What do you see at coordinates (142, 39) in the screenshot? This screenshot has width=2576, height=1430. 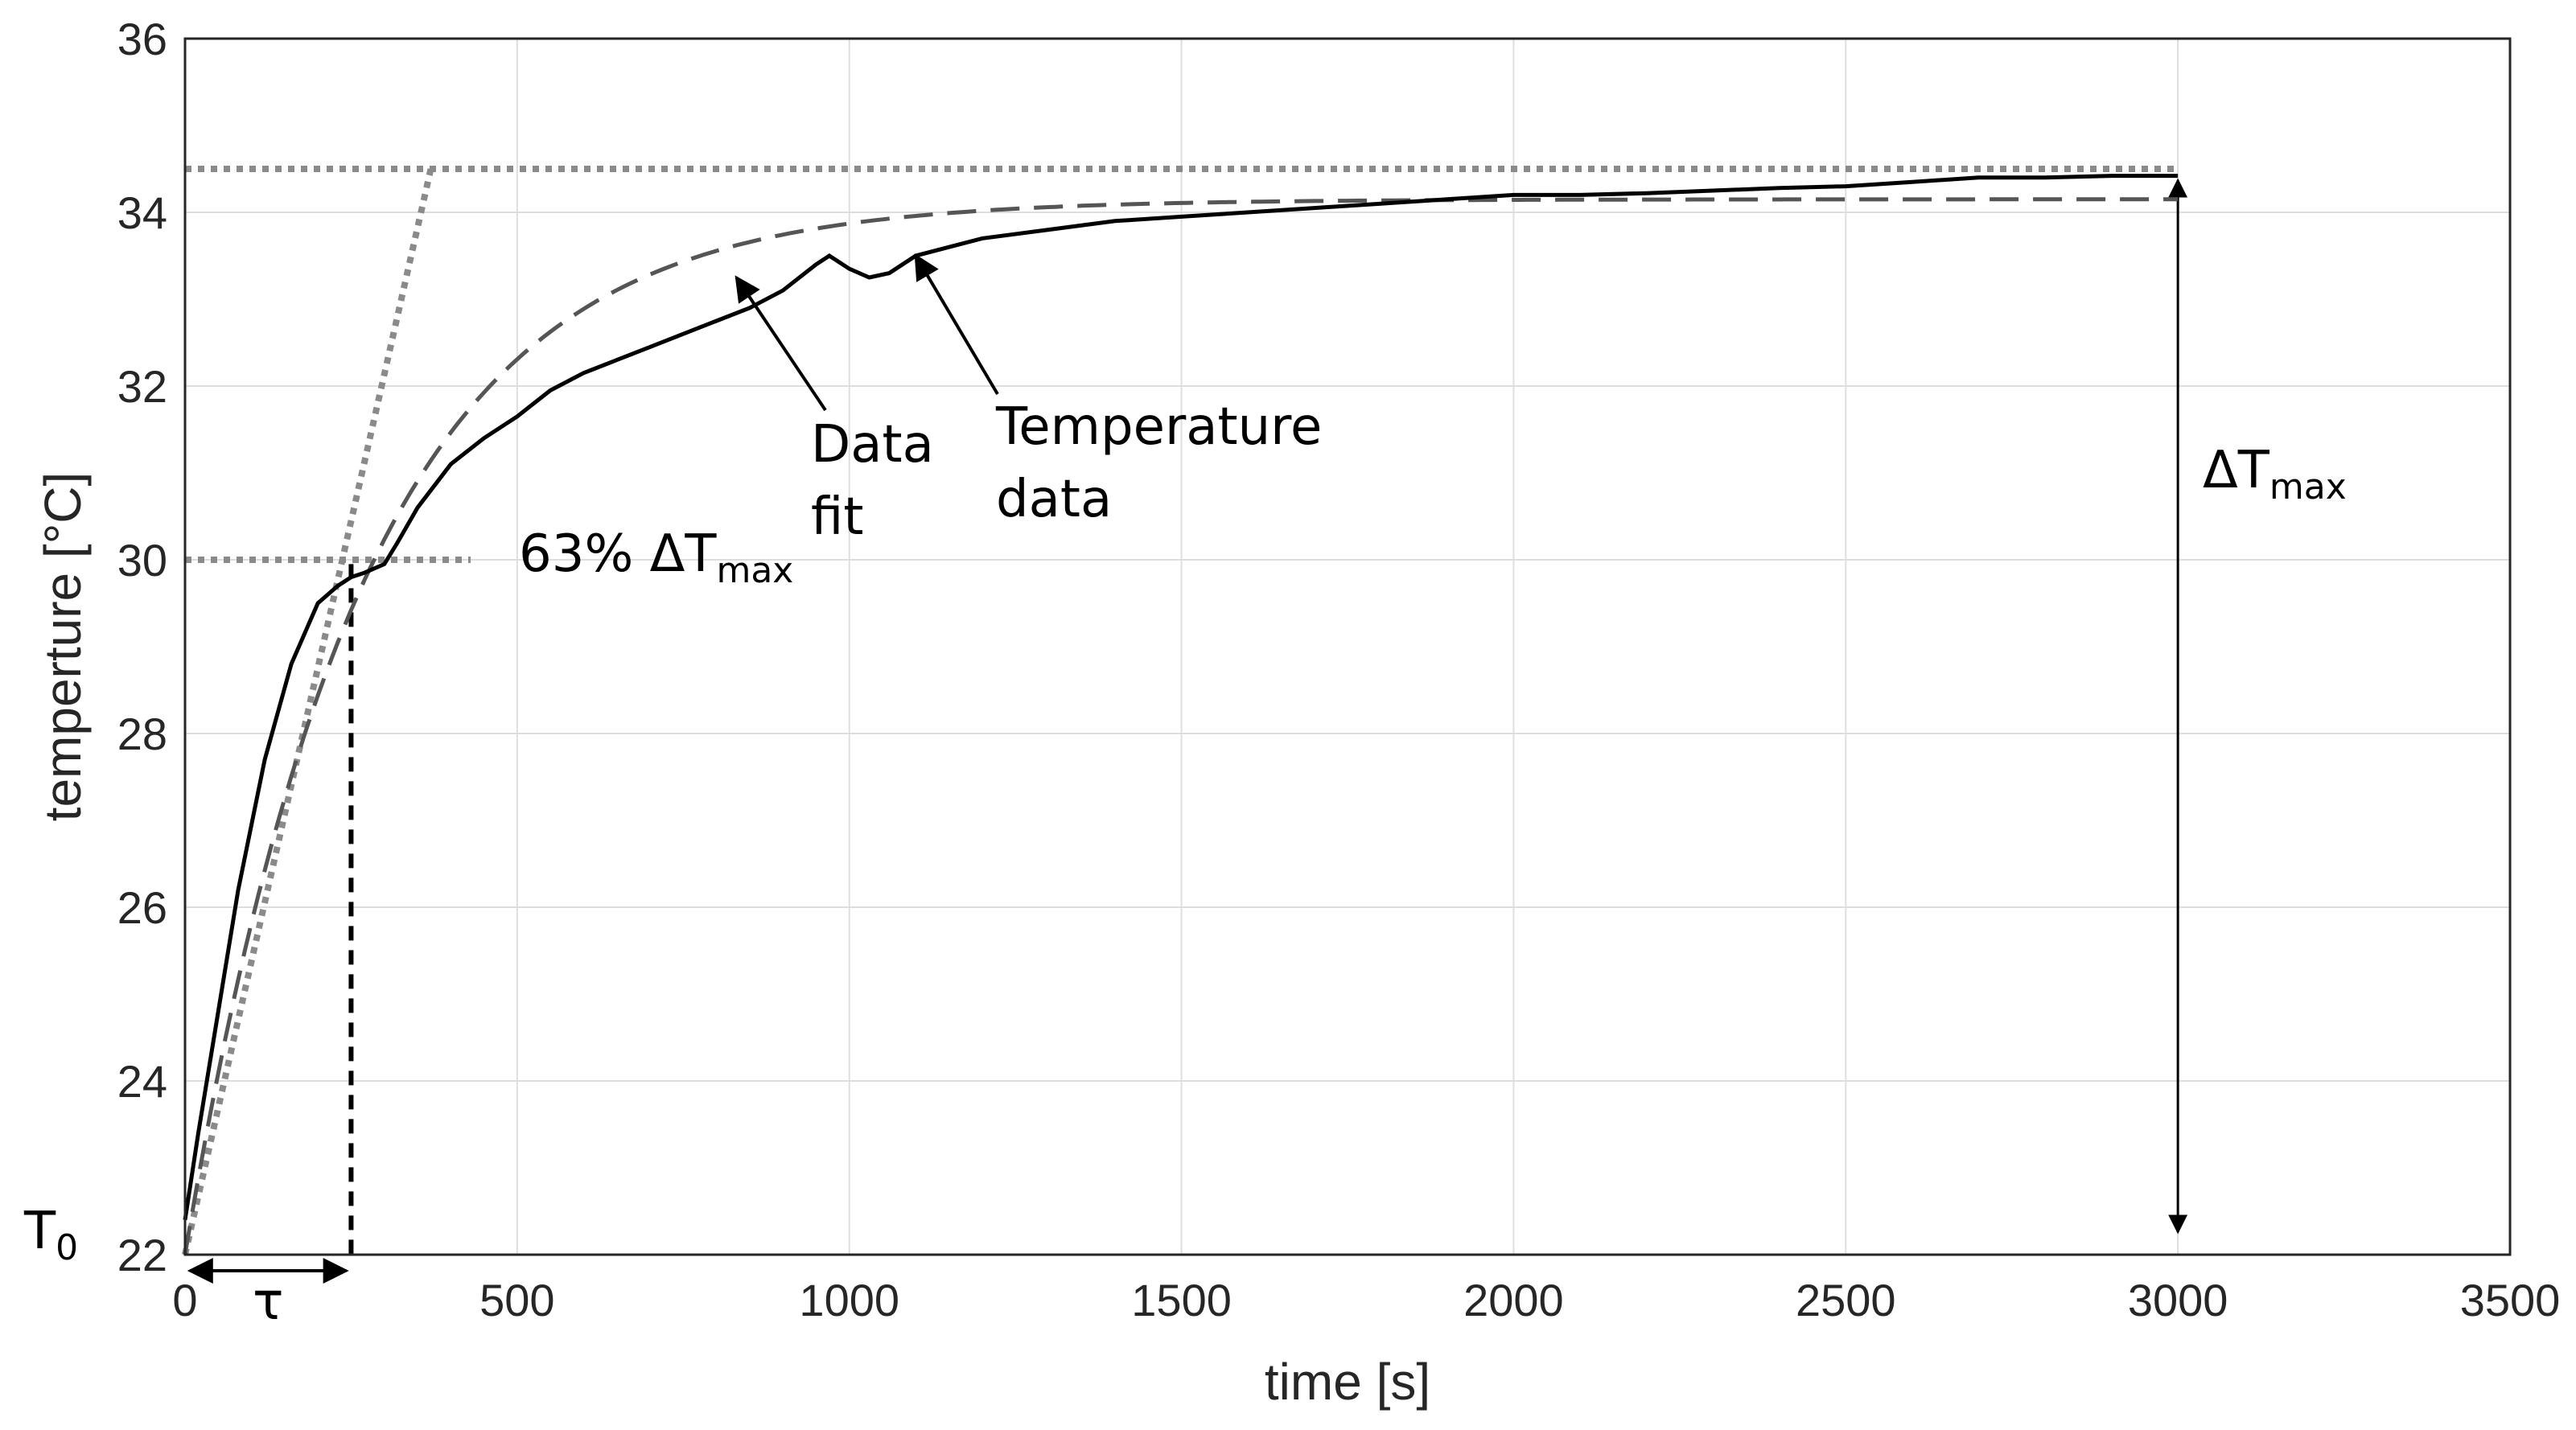 I see `y-tick-label: 36` at bounding box center [142, 39].